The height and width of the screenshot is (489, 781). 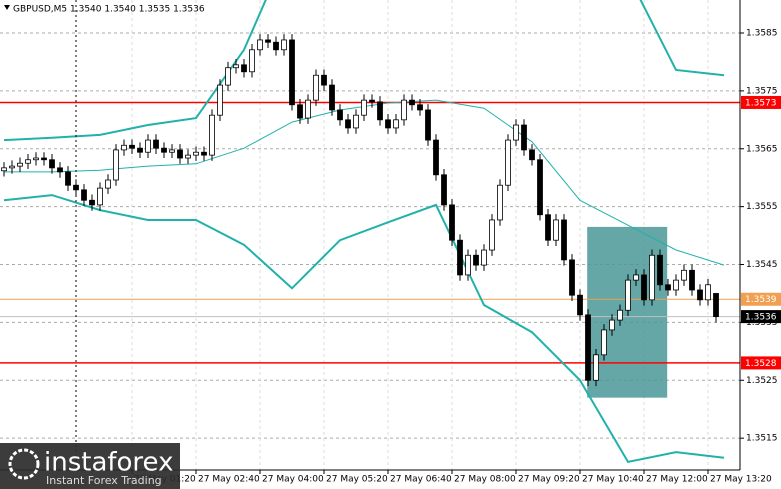 I want to click on logo-icon, so click(x=24, y=464).